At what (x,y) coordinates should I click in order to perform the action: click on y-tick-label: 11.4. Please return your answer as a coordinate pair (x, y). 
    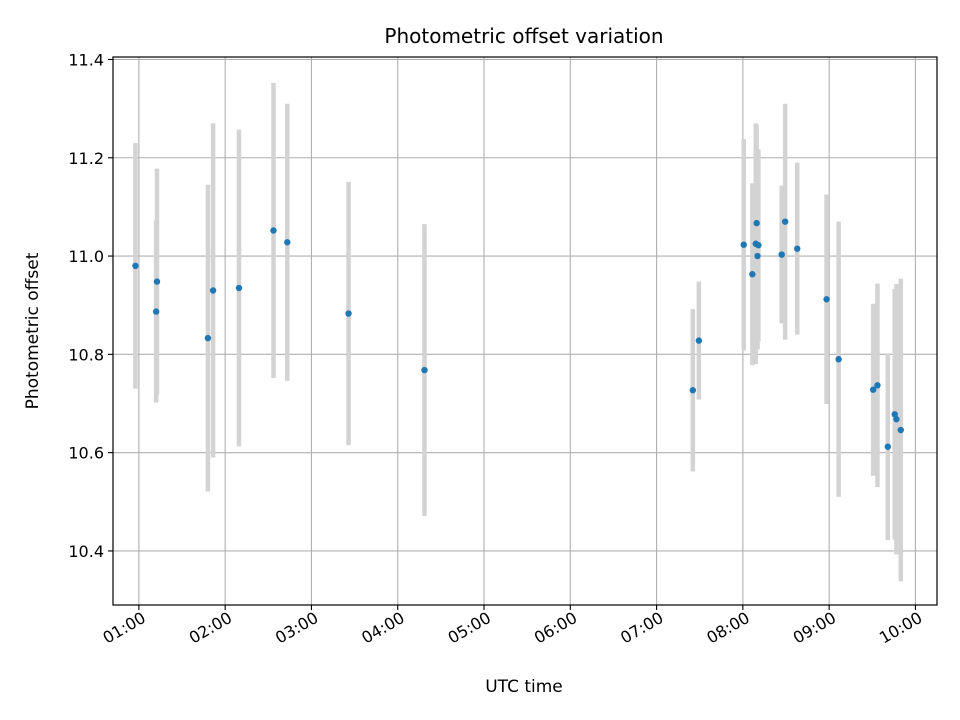
    Looking at the image, I should click on (86, 59).